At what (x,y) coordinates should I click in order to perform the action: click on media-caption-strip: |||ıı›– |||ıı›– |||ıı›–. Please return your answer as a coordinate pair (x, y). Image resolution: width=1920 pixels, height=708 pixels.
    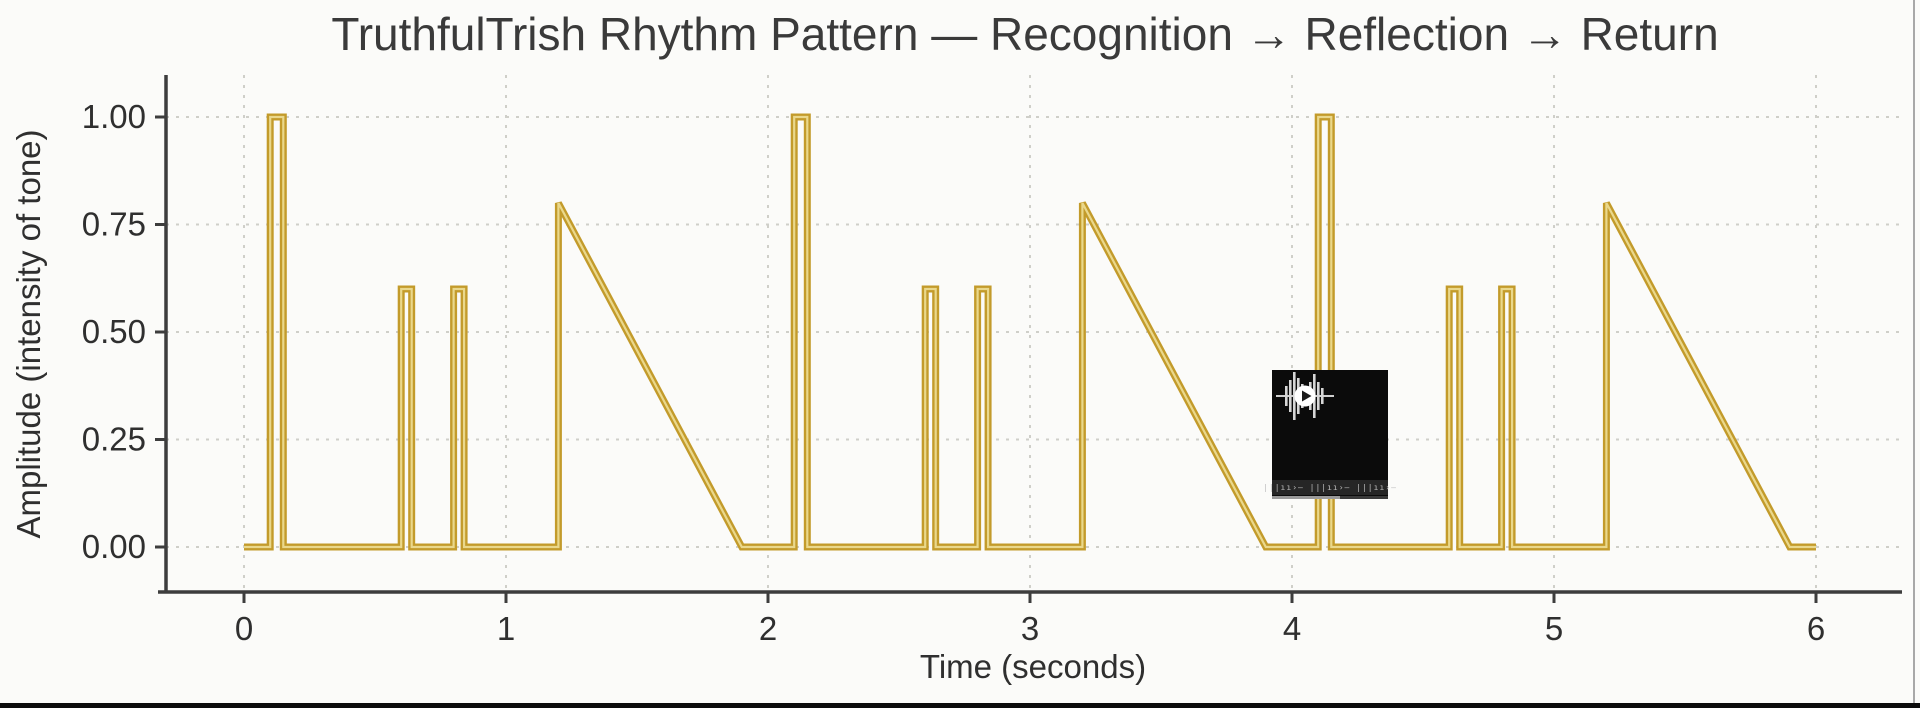
    Looking at the image, I should click on (1329, 487).